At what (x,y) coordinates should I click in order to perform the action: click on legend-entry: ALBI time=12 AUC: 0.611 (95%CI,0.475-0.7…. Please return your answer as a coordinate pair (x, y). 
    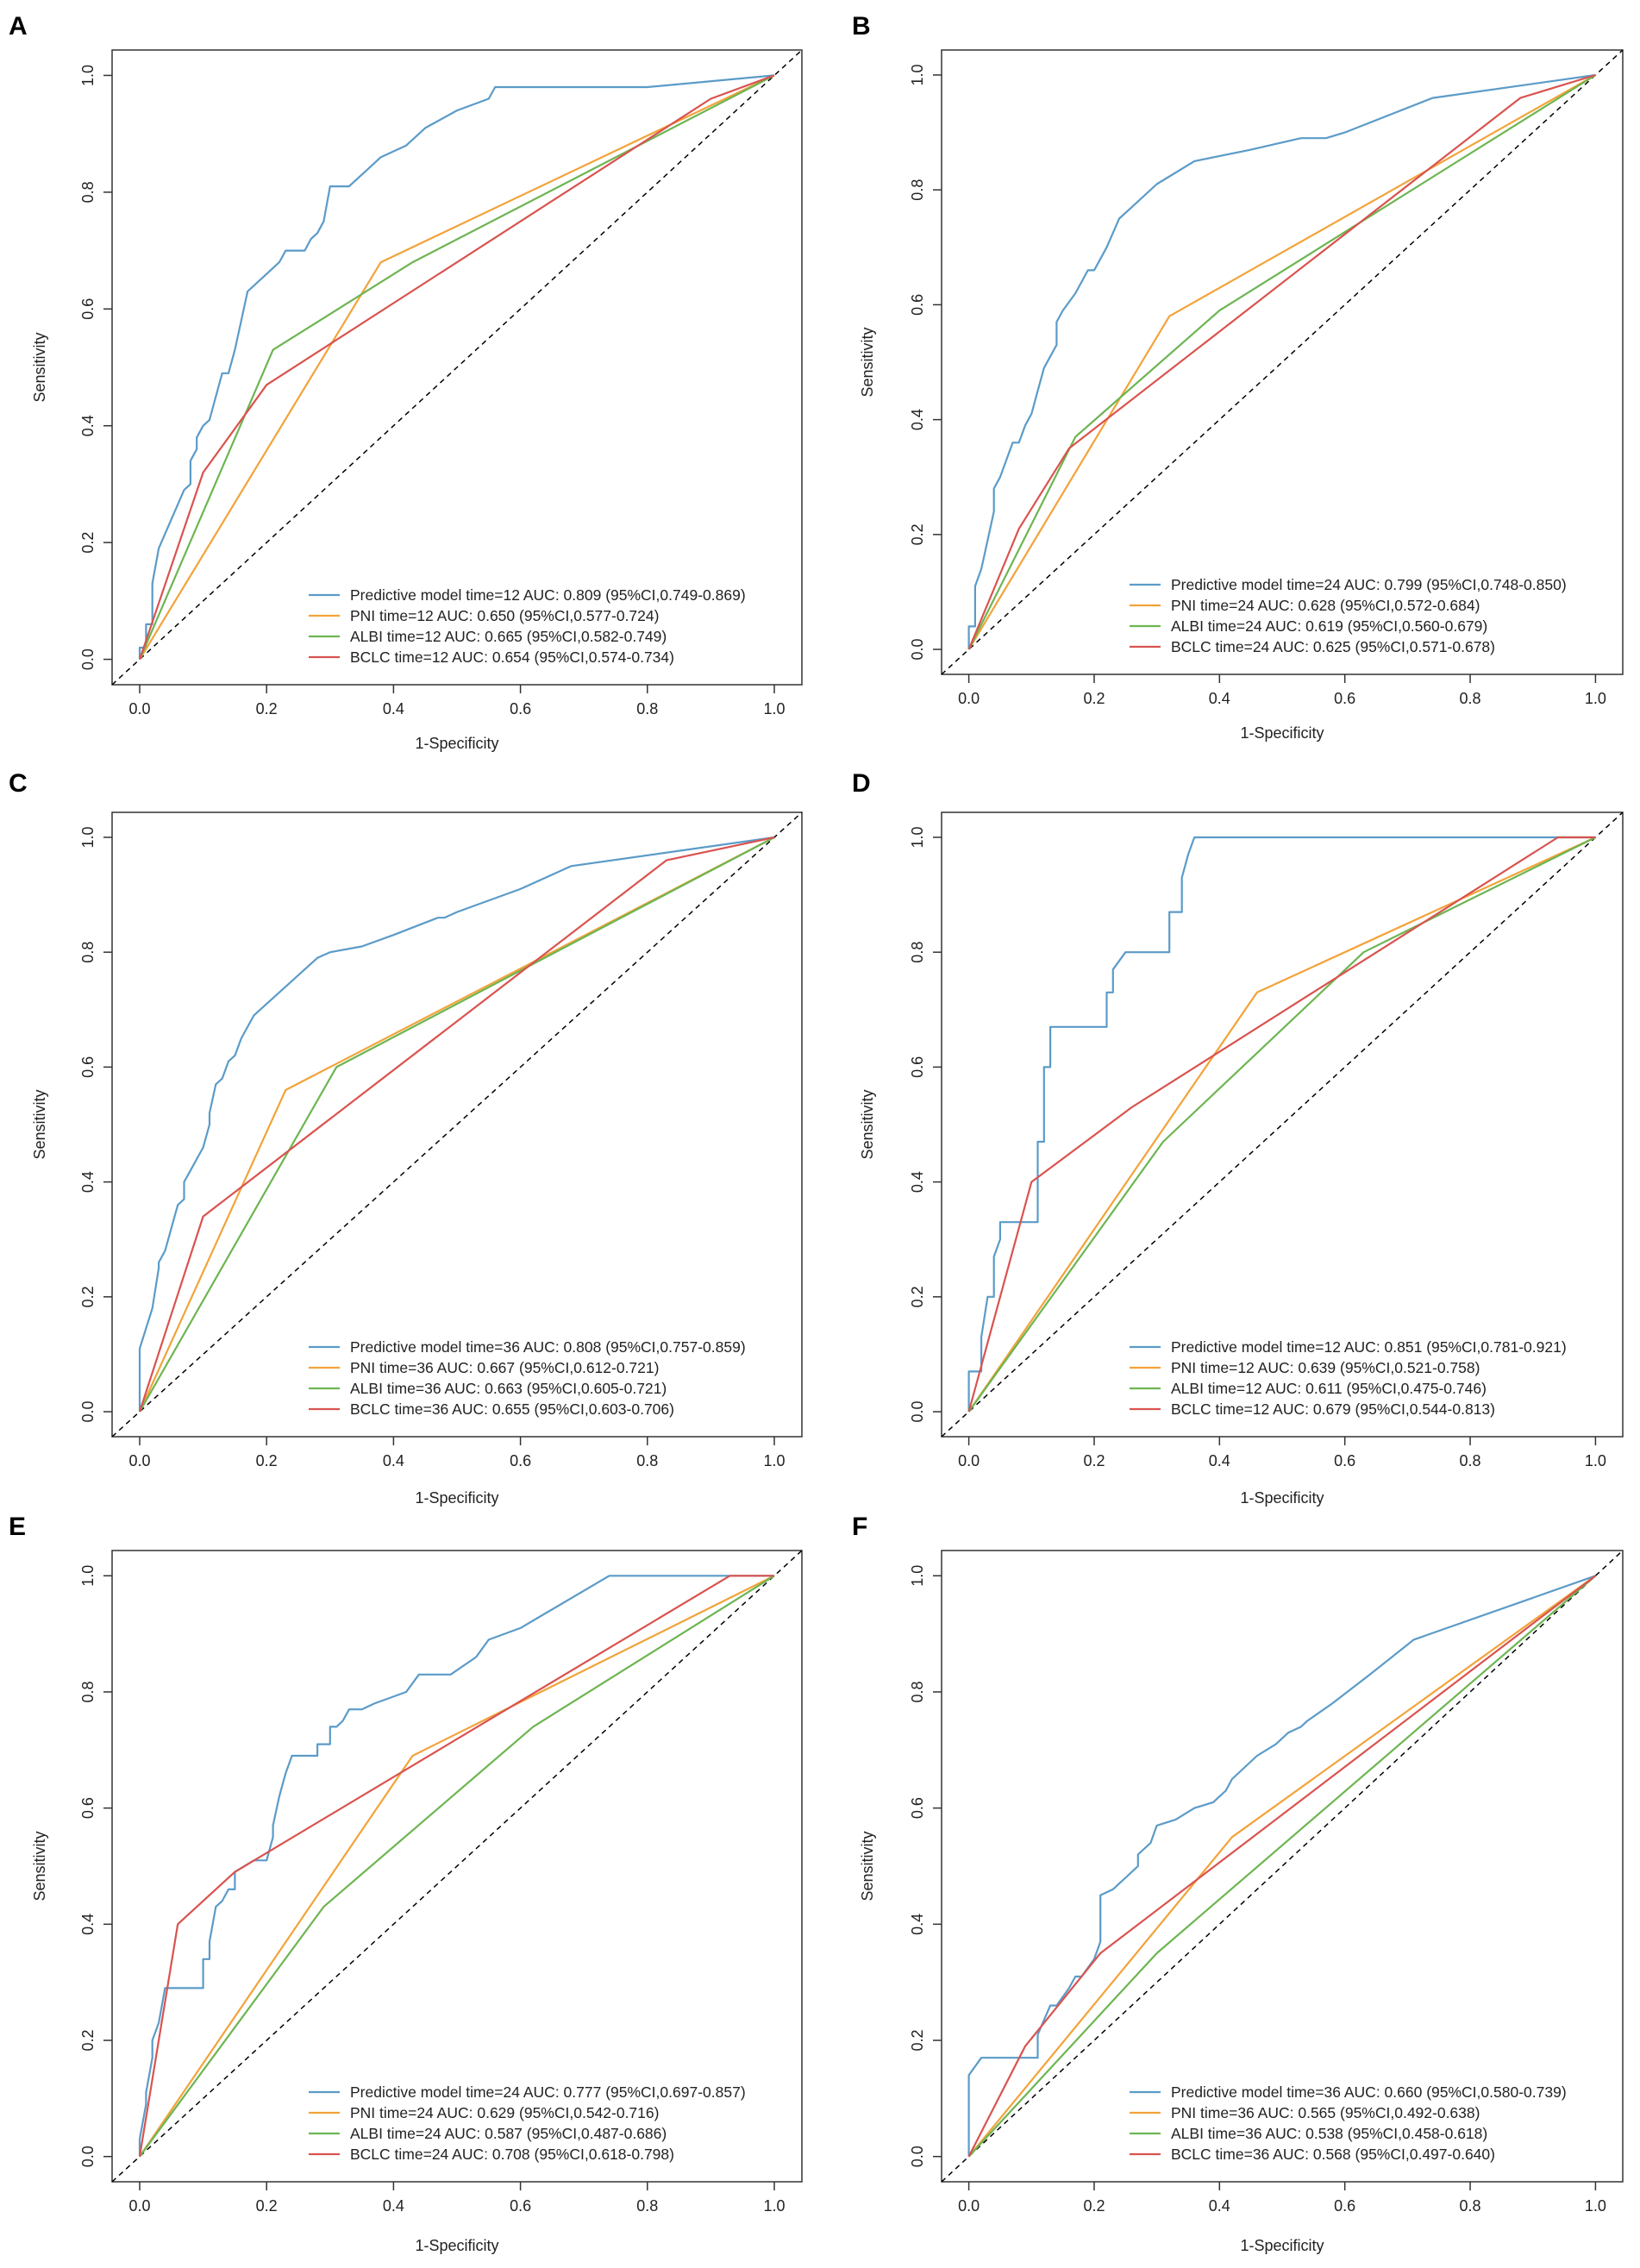
    Looking at the image, I should click on (1329, 1389).